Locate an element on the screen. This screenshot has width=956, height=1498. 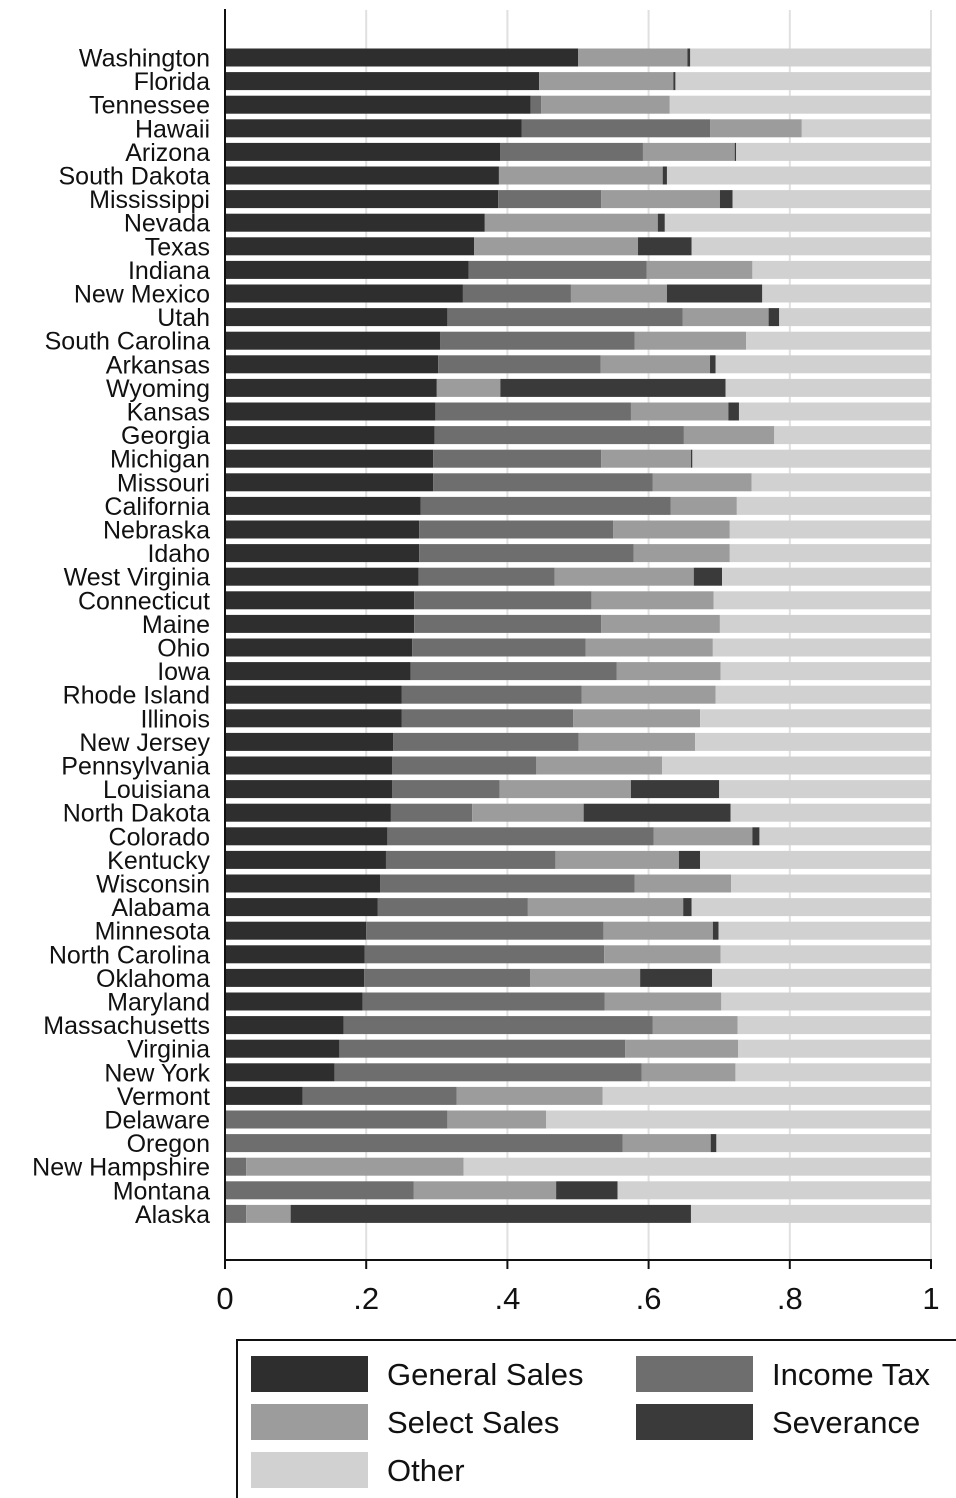
y-label-arizona: Arizona is located at coordinates (167, 153).